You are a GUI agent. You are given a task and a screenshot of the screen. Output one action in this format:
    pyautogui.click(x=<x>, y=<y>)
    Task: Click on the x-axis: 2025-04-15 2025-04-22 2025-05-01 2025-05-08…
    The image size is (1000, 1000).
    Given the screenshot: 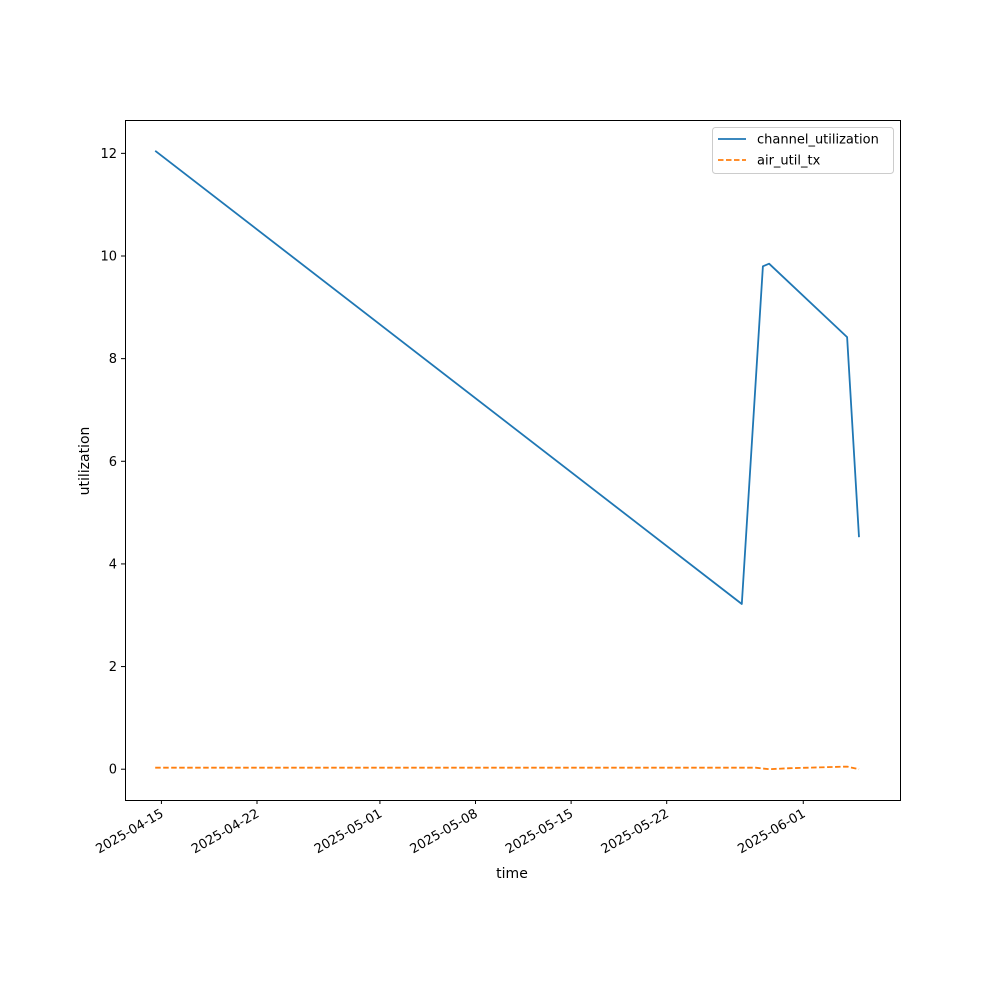 What is the action you would take?
    pyautogui.click(x=450, y=828)
    